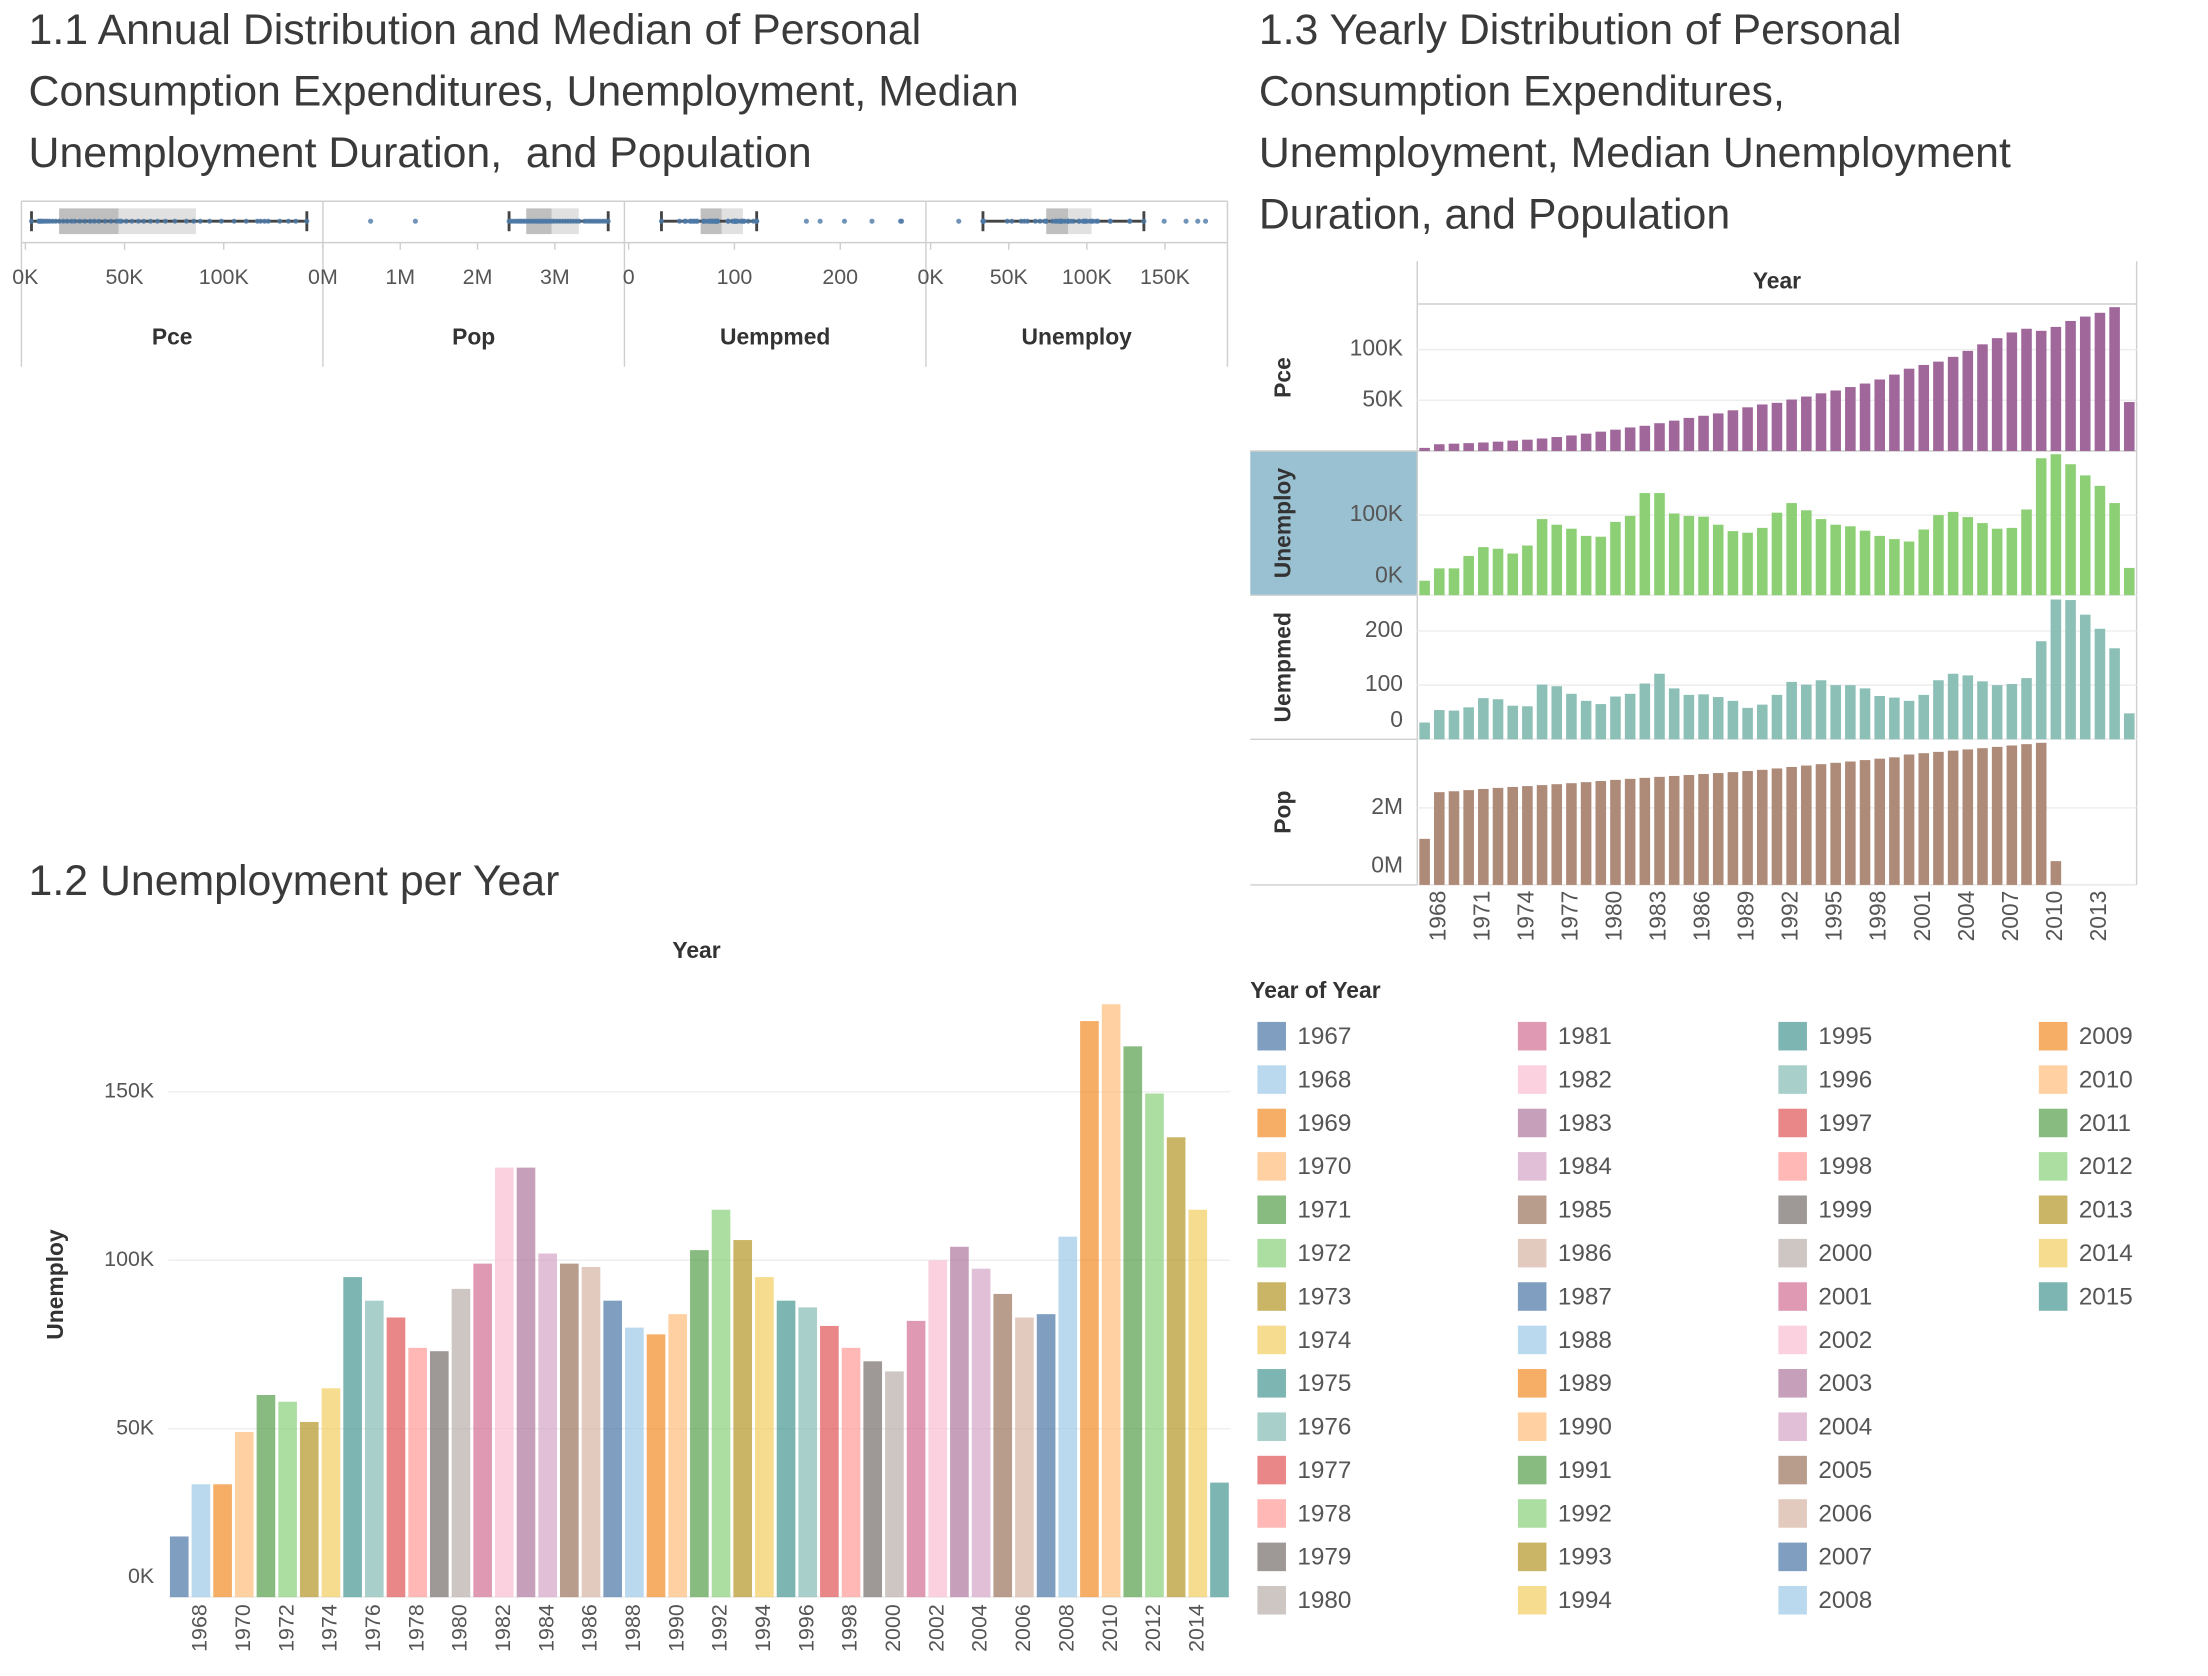 This screenshot has height=1676, width=2208. What do you see at coordinates (243, 1628) in the screenshot?
I see `x-tick-label: 1970` at bounding box center [243, 1628].